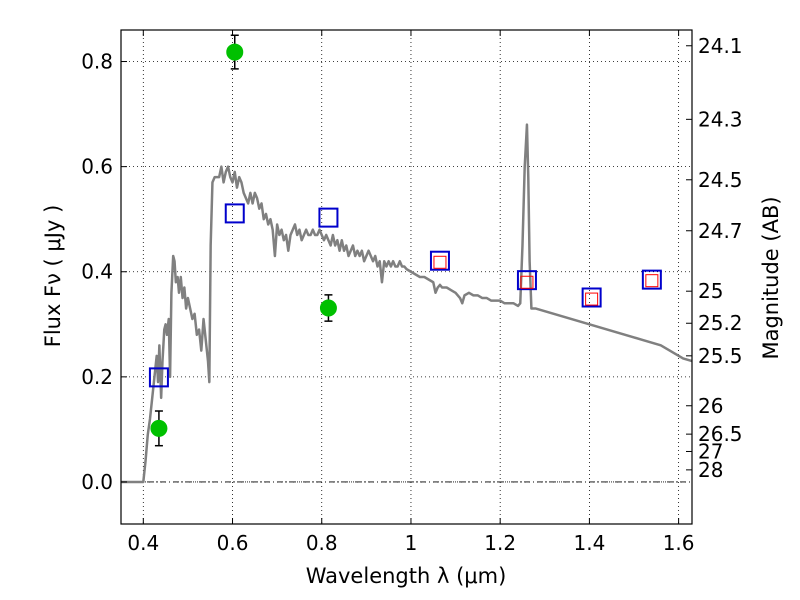 The image size is (800, 600). I want to click on y2-tick-label: 25.2, so click(720, 323).